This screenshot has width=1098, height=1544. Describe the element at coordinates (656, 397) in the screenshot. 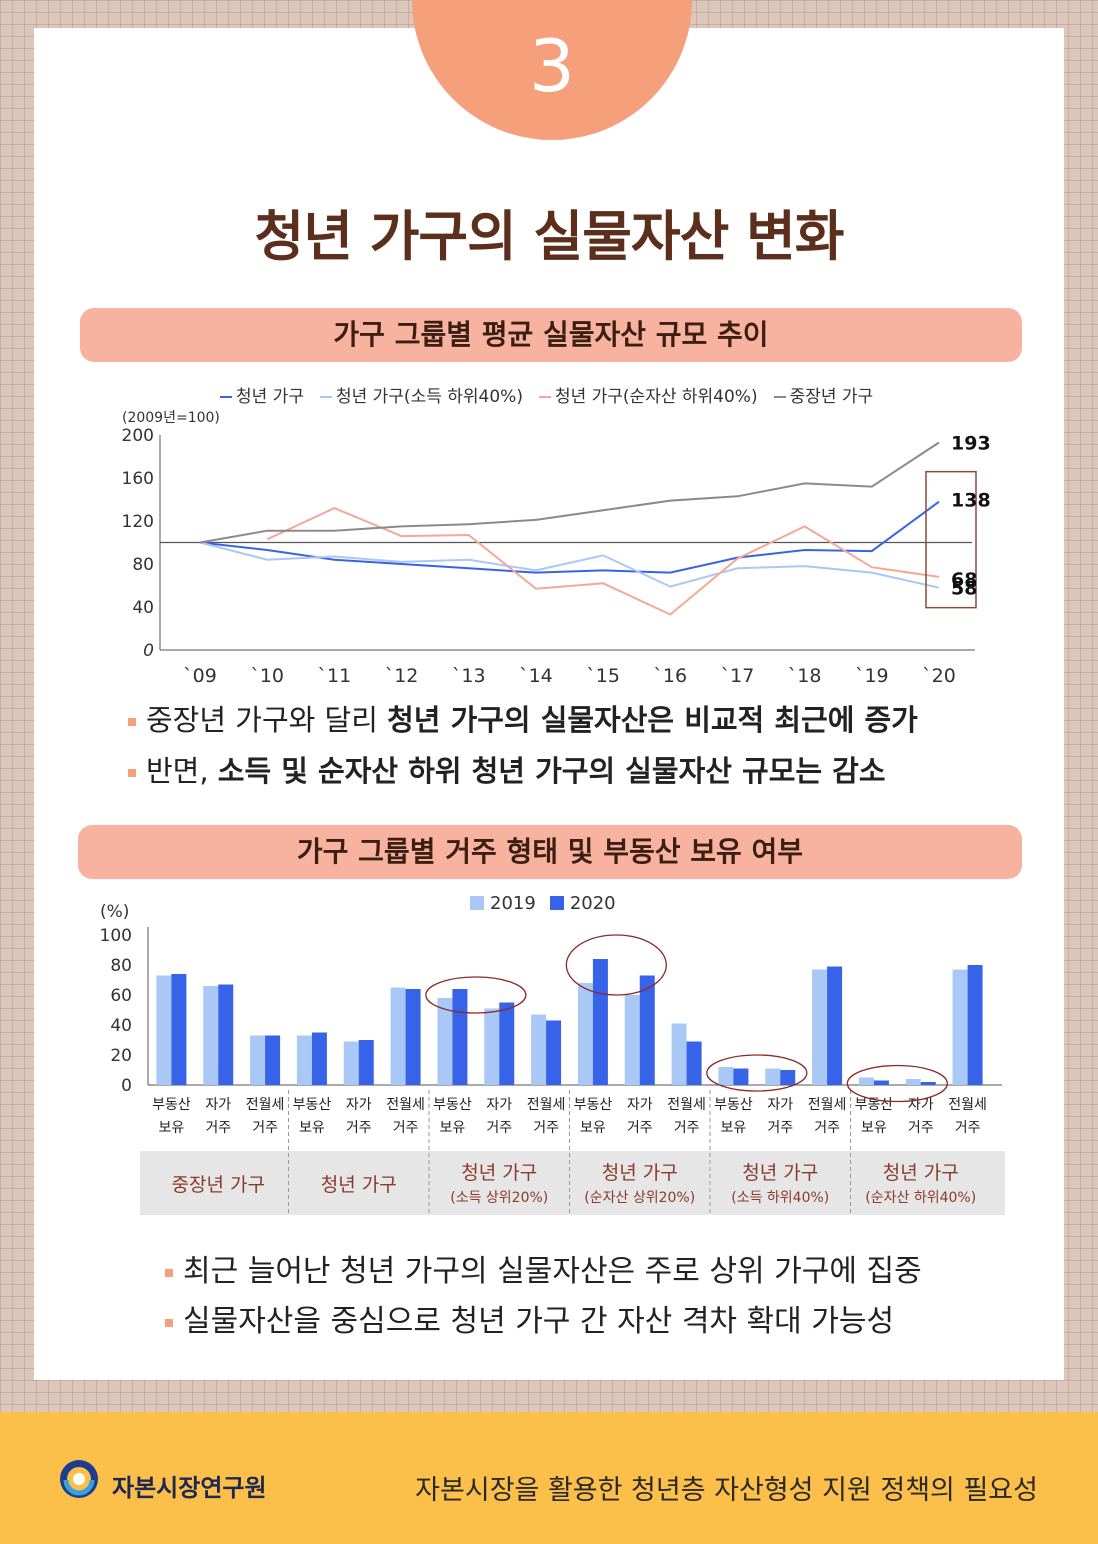

I see `legend-label: 청년 가구(순자산 하위40%)` at that location.